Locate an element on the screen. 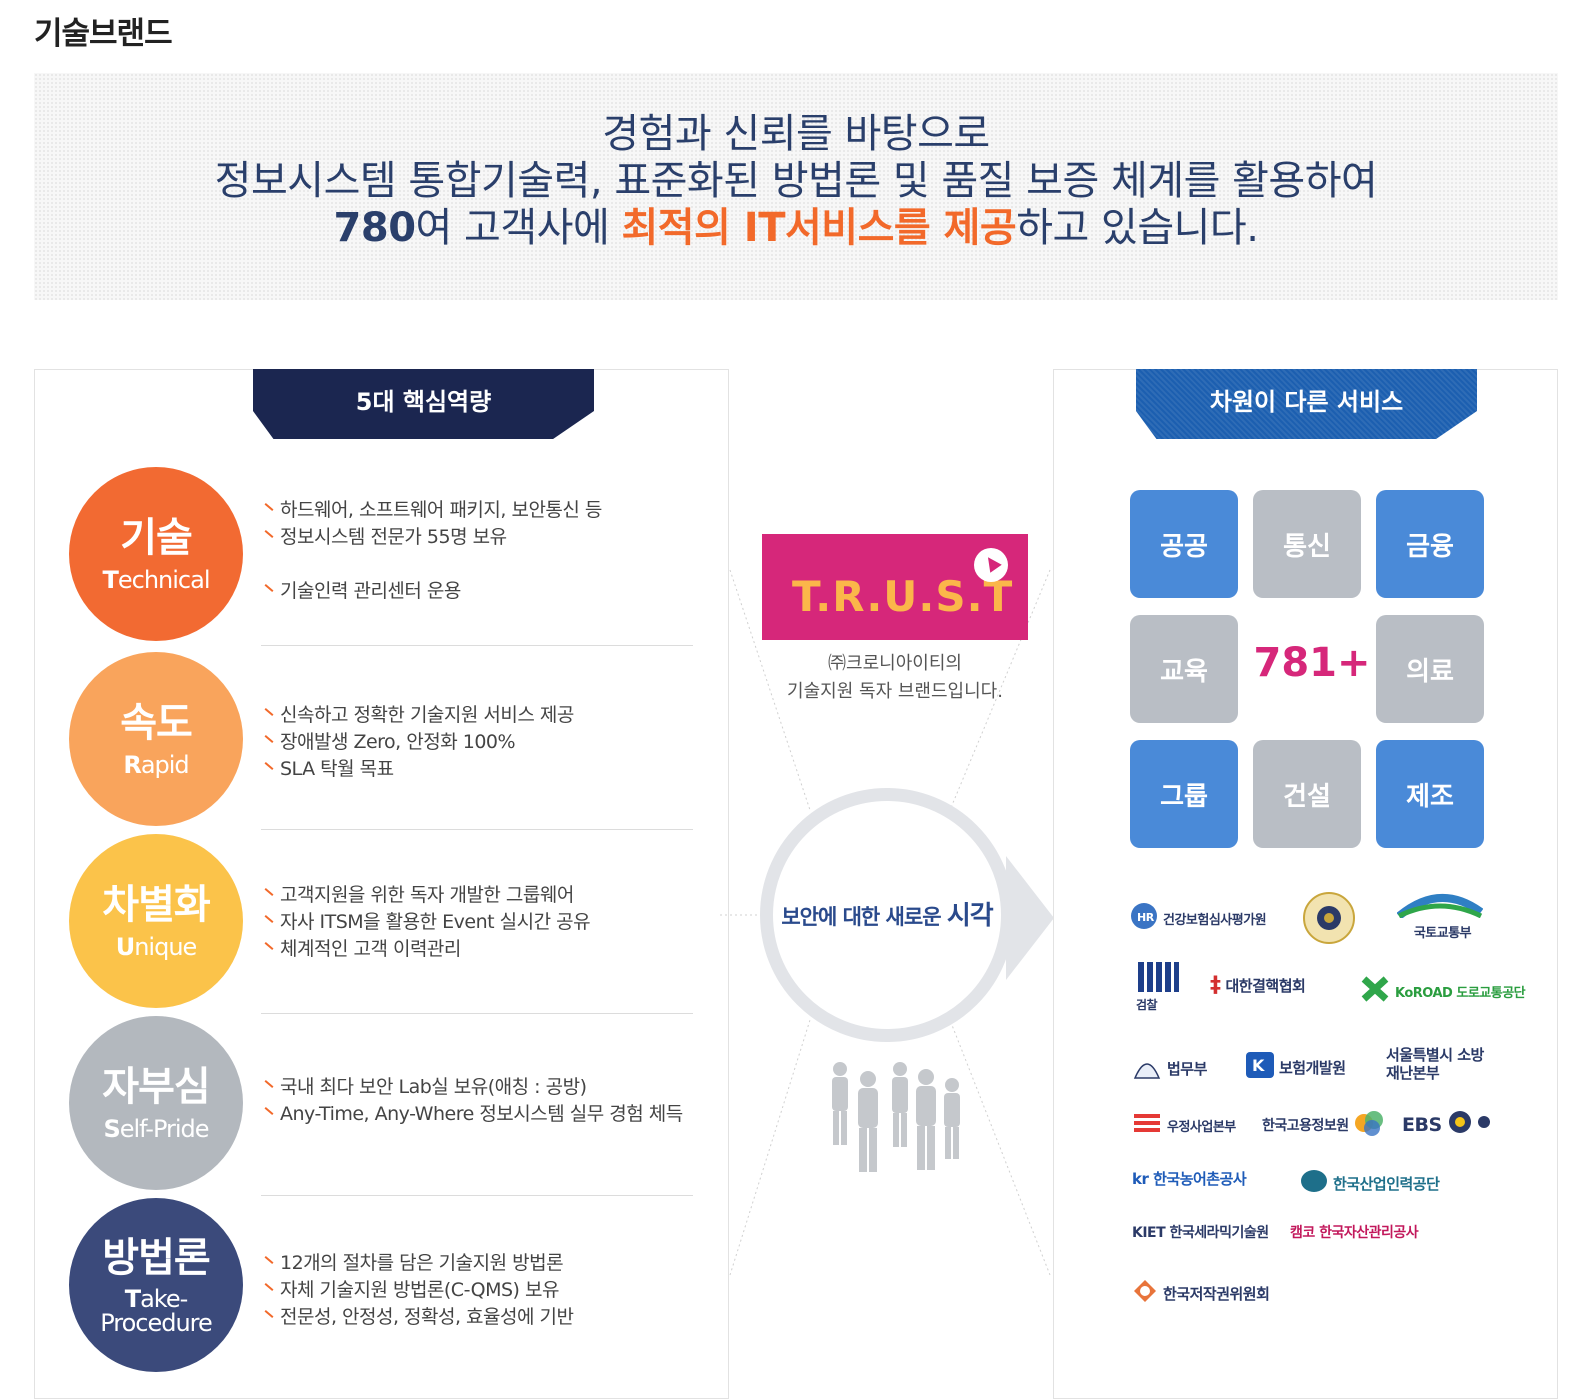 Image resolution: width=1593 pixels, height=1399 pixels. logo-text: 건강보험심사평가원 is located at coordinates (1215, 920).